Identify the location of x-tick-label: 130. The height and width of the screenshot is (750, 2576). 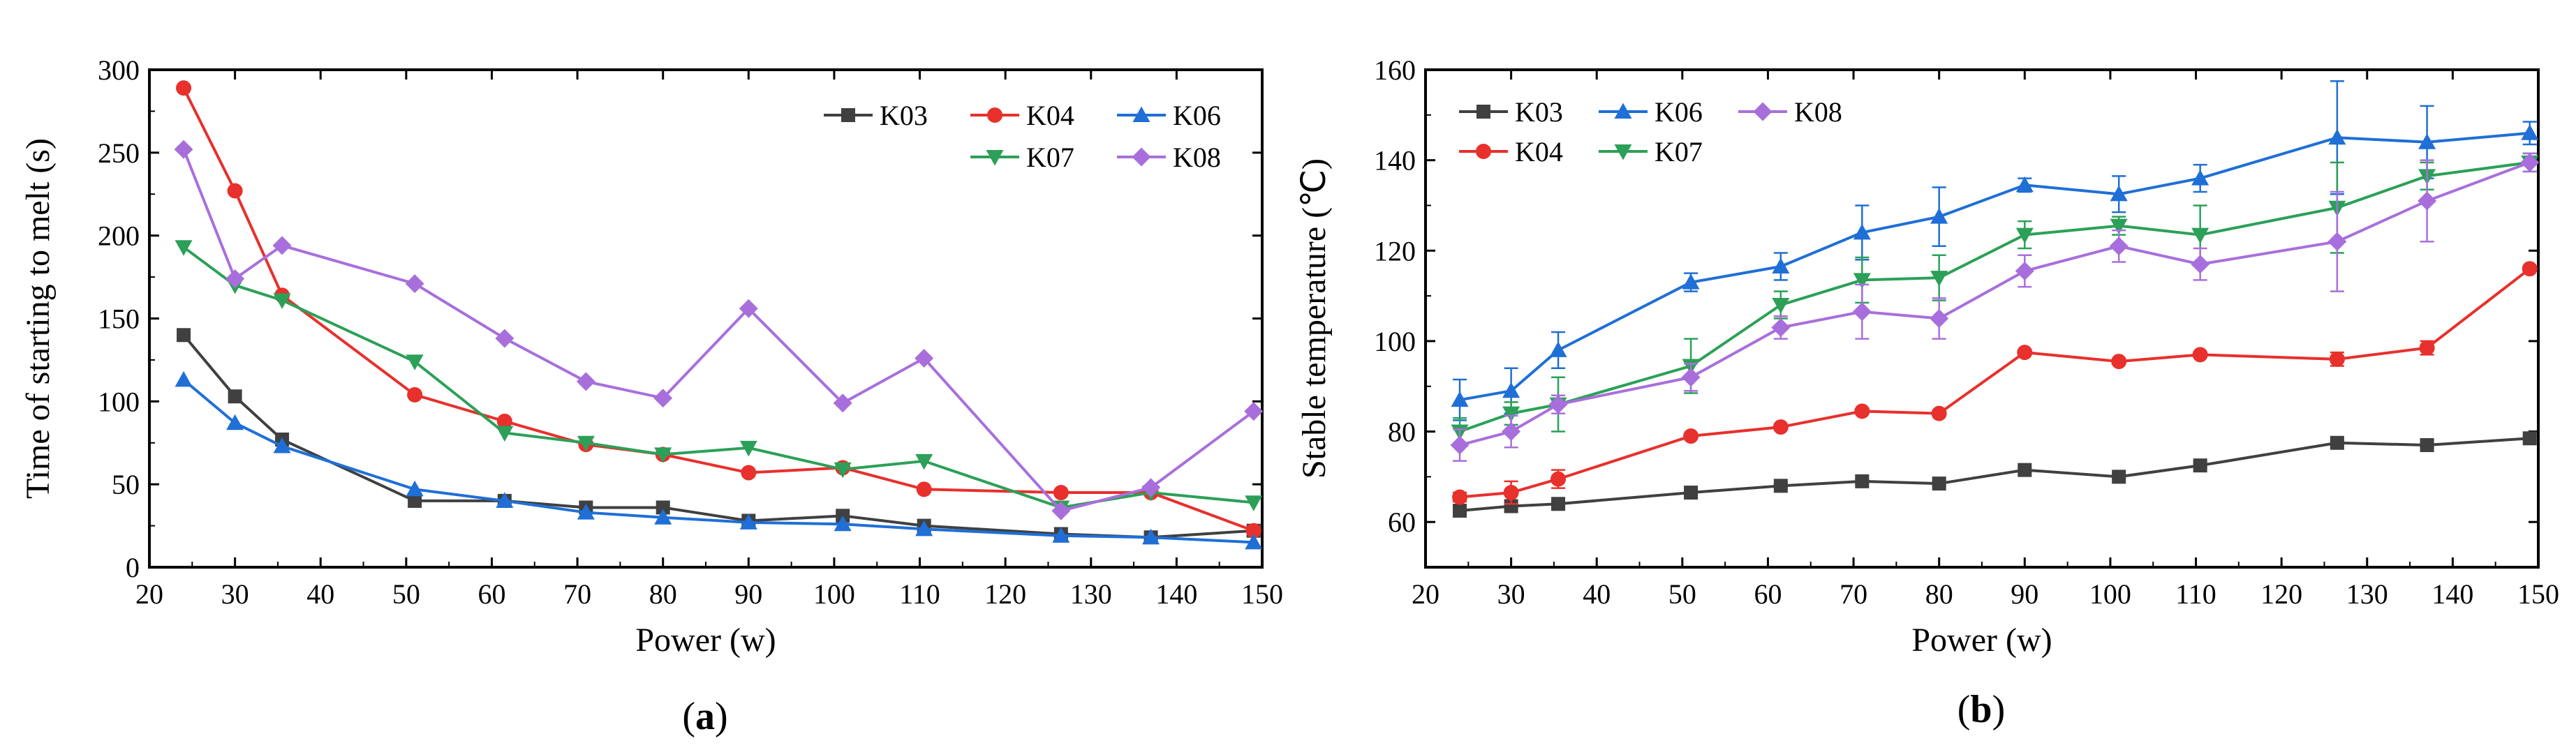
(2367, 594).